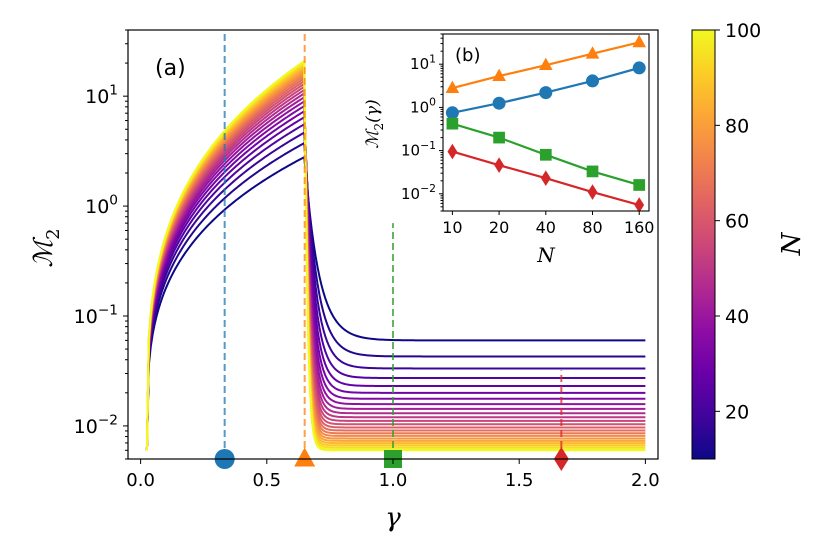 Image resolution: width=830 pixels, height=554 pixels. I want to click on colorbar-label: N, so click(792, 243).